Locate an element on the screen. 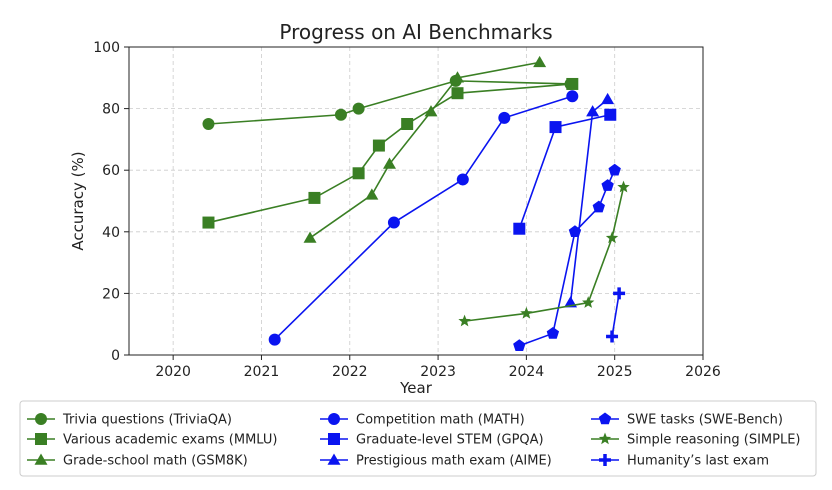 The width and height of the screenshot is (832, 490). series-swe-tasks-swe-bench is located at coordinates (567, 257).